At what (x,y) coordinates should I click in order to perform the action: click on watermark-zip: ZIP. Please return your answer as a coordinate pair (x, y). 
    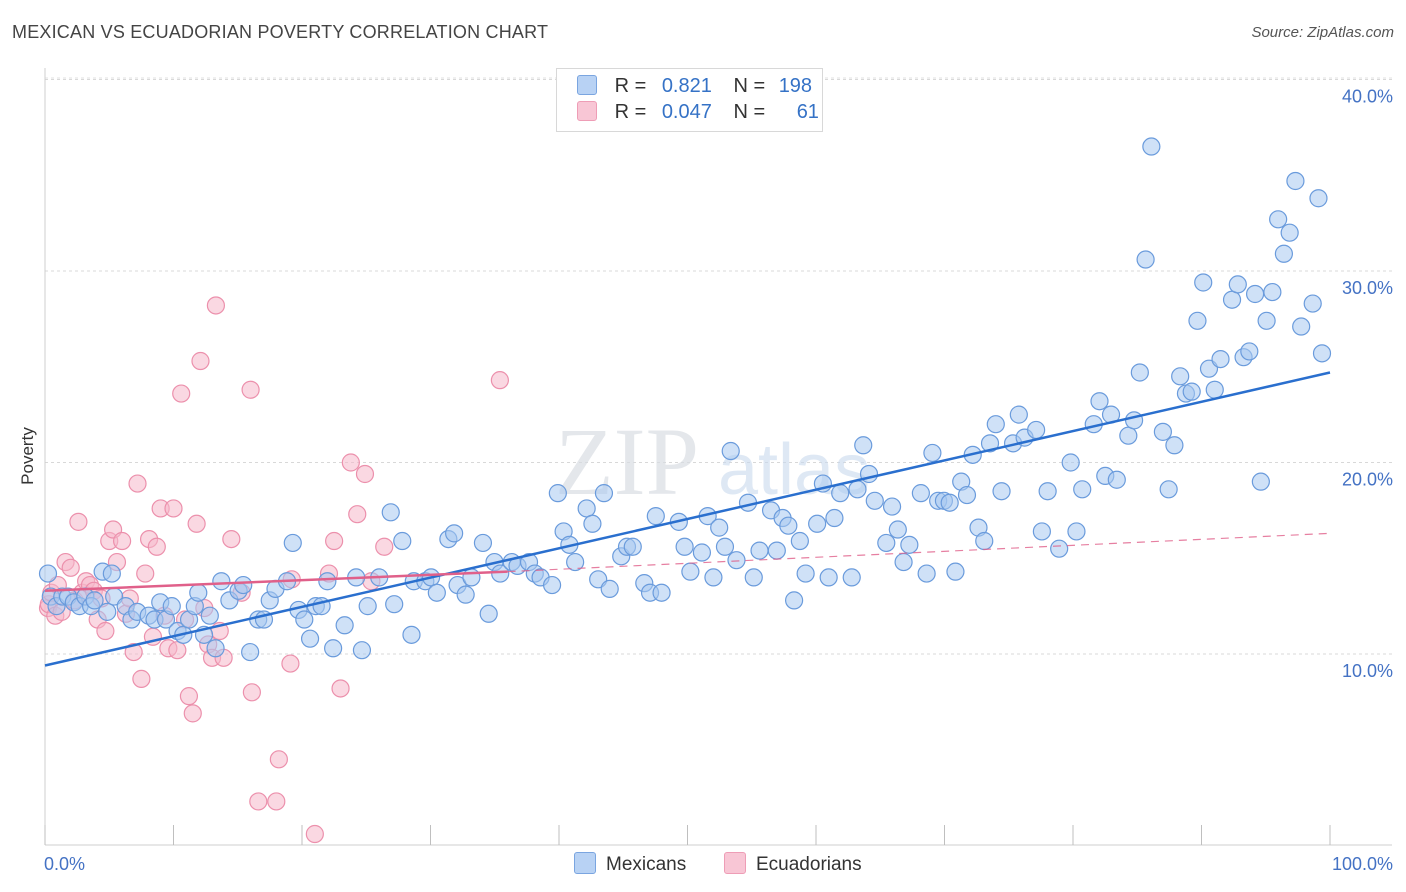
    Looking at the image, I should click on (627, 461).